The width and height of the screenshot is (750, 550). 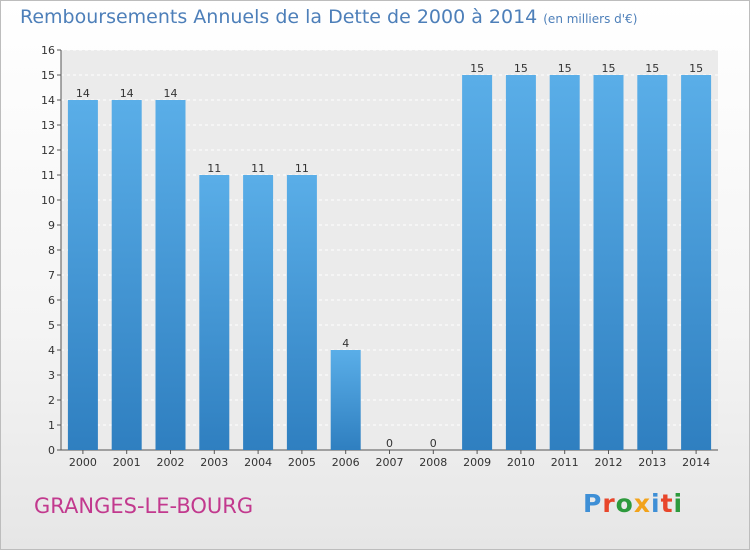 I want to click on x-tick-label-2011: 2011, so click(x=565, y=462).